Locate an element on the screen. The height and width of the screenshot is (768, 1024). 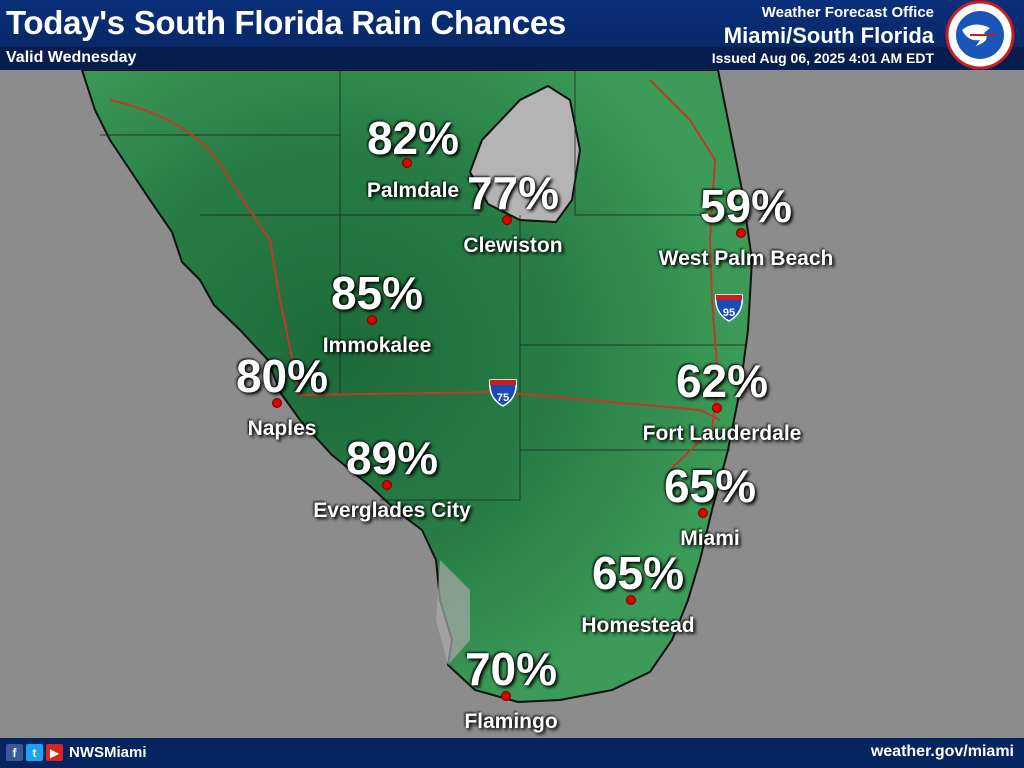
social-handle: NWSMiami is located at coordinates (108, 752).